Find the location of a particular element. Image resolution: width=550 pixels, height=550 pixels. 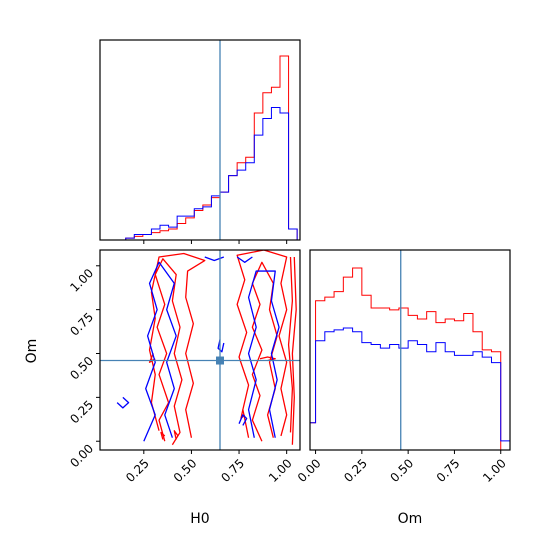

joint-x-tick-label: 1.00 is located at coordinates (280, 470).